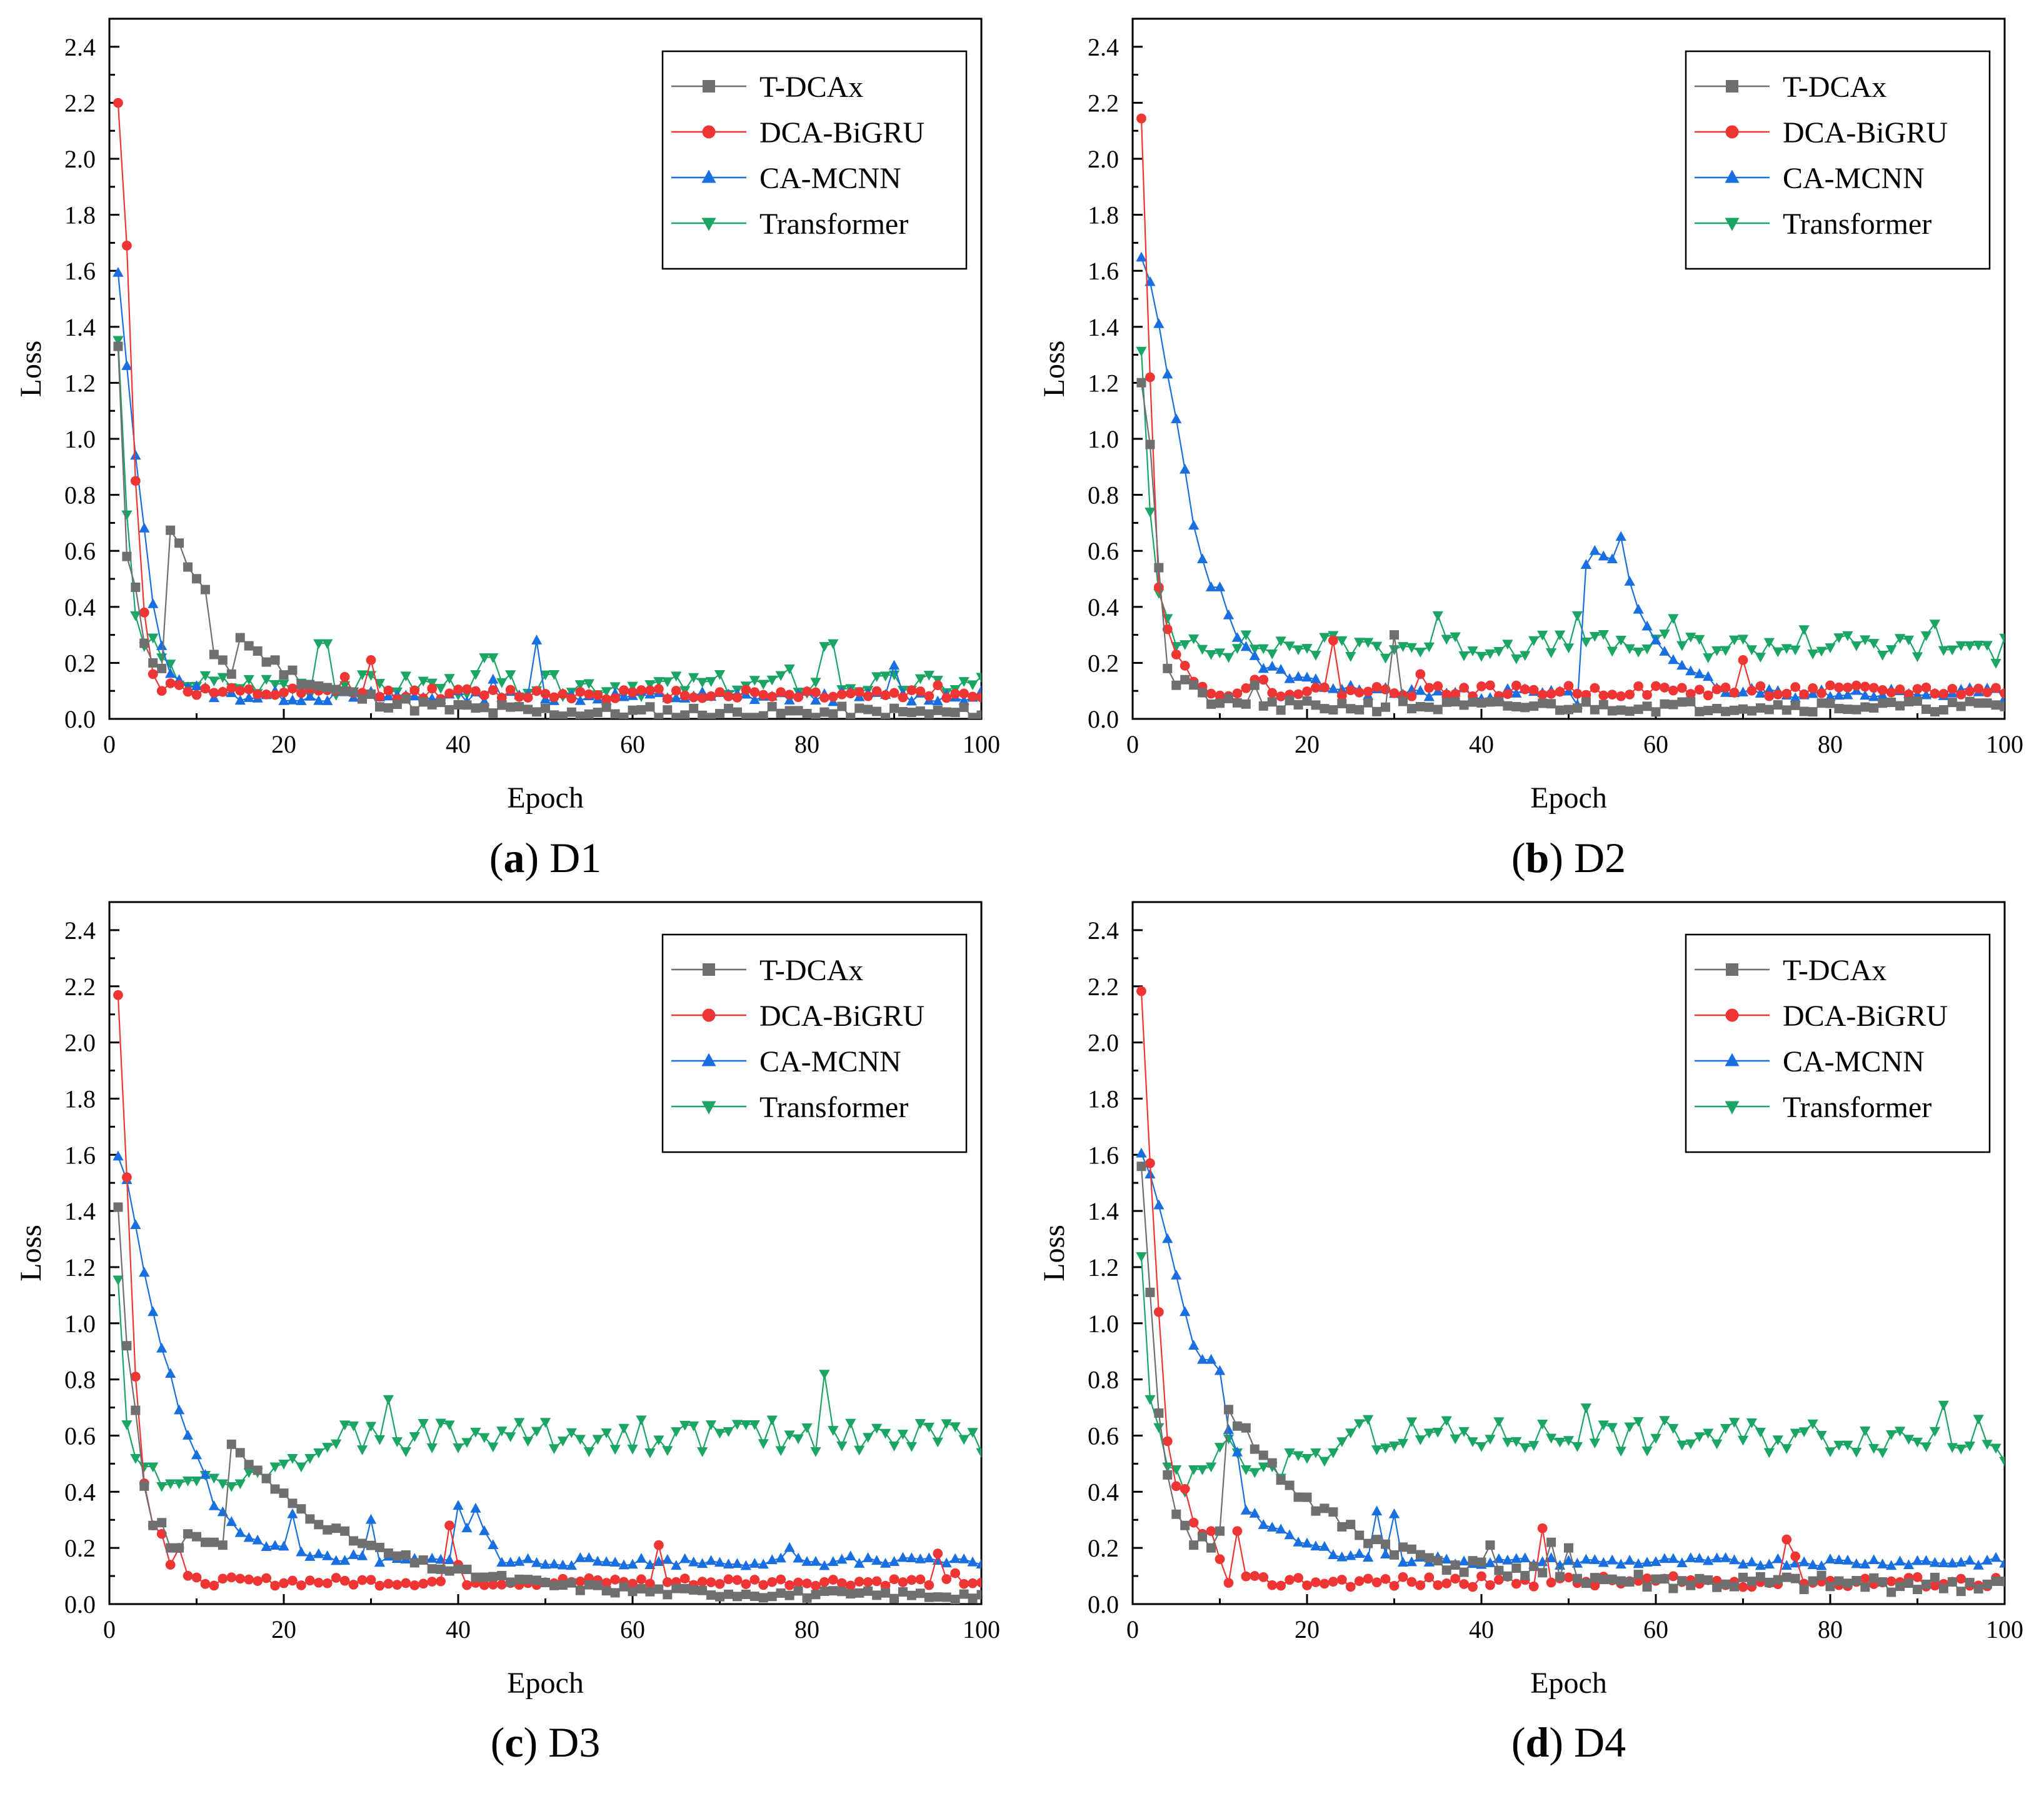  What do you see at coordinates (1830, 1629) in the screenshot?
I see `x-tick-label: 80` at bounding box center [1830, 1629].